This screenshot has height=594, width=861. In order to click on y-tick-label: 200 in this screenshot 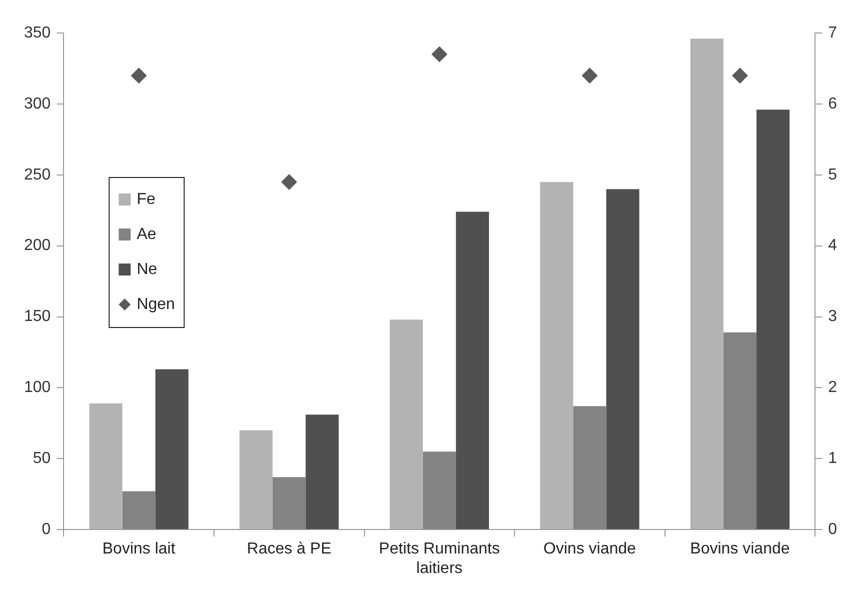, I will do `click(37, 245)`.